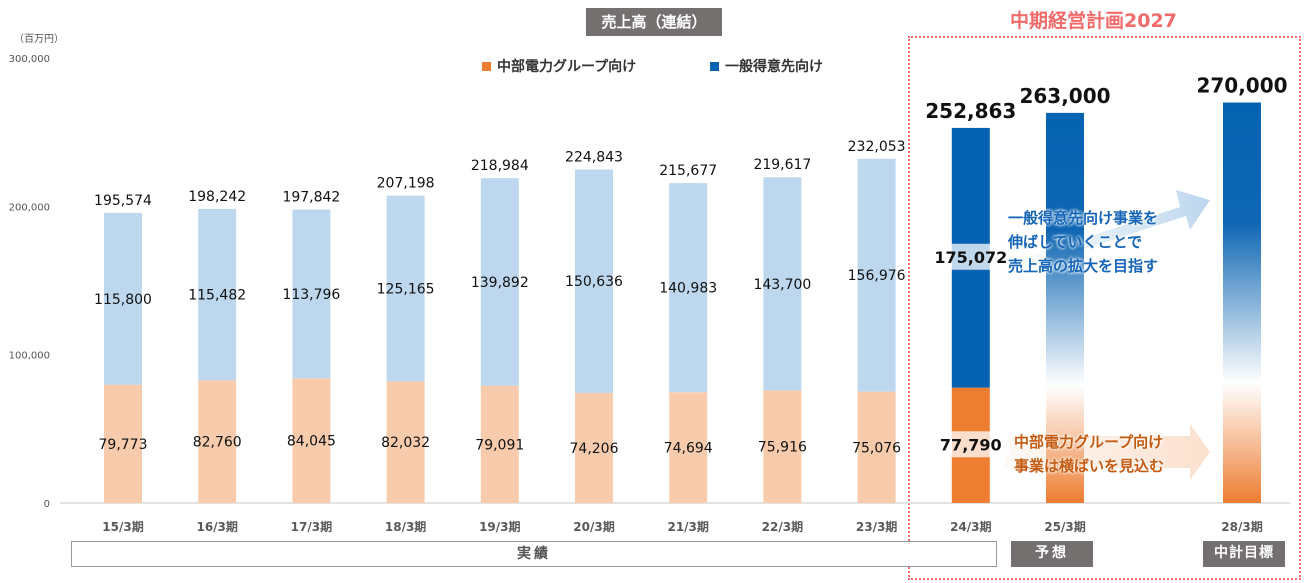  What do you see at coordinates (311, 526) in the screenshot?
I see `x-tick-label: 17/3期` at bounding box center [311, 526].